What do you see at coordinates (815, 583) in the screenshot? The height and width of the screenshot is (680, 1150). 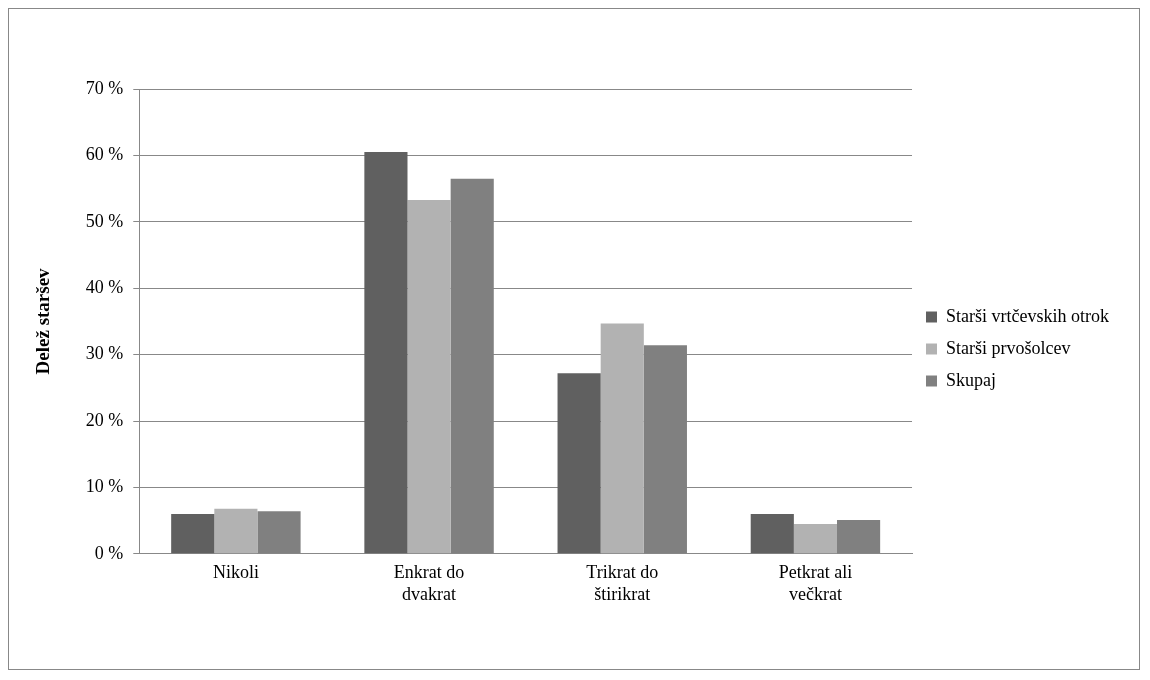 I see `x-tick-label: Petkrat ali večkrat` at bounding box center [815, 583].